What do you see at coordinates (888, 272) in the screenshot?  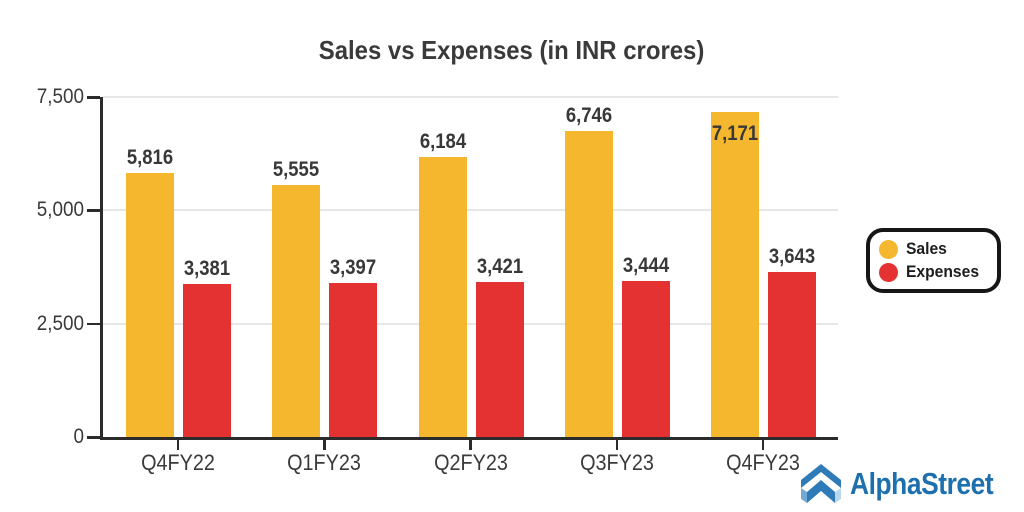 I see `legend-swatch-expenses` at bounding box center [888, 272].